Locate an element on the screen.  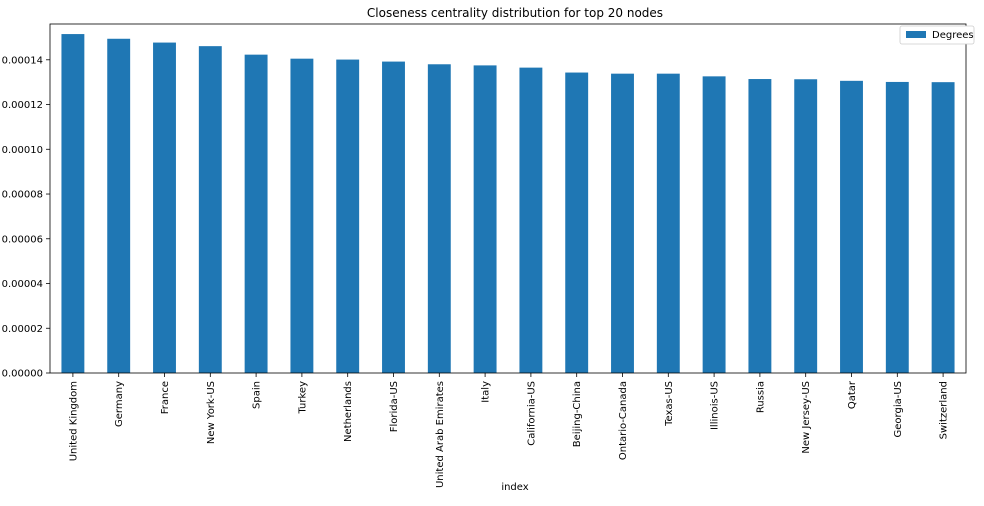
y-tick-label: 0.00002 is located at coordinates (22, 329).